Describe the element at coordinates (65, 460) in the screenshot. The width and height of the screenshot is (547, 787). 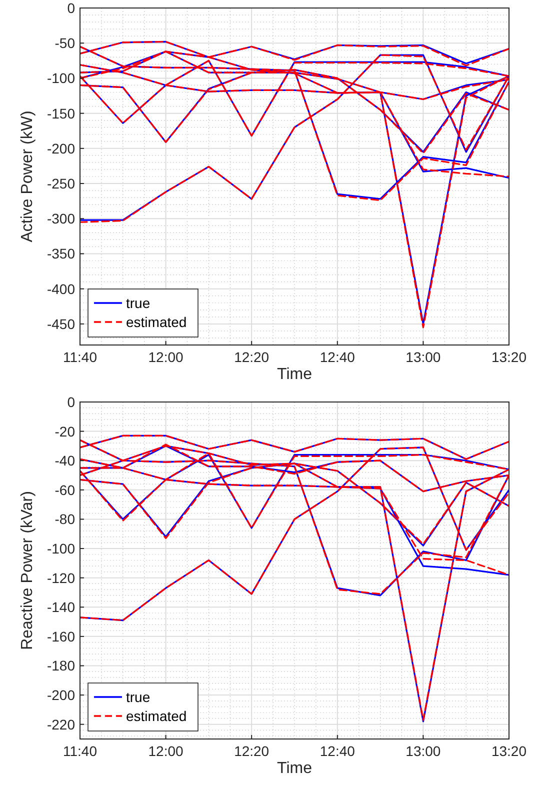
I see `y-tick-label: -40` at that location.